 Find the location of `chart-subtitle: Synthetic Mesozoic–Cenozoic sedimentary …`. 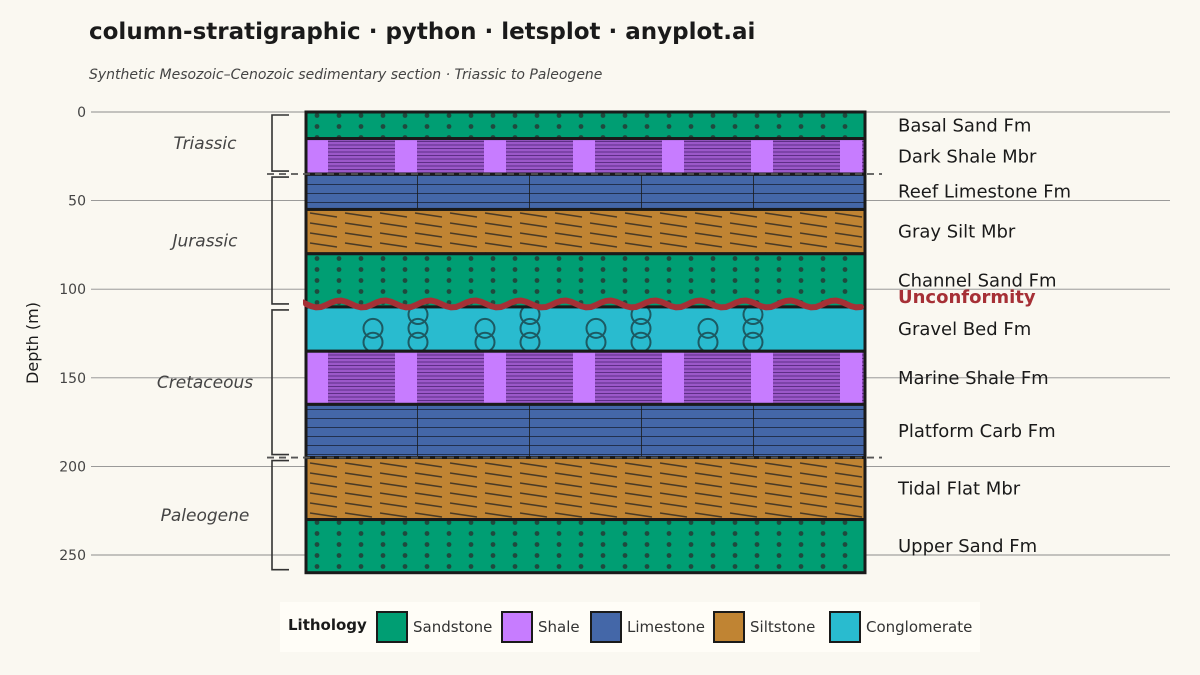

chart-subtitle: Synthetic Mesozoic–Cenozoic sedimentary … is located at coordinates (346, 75).